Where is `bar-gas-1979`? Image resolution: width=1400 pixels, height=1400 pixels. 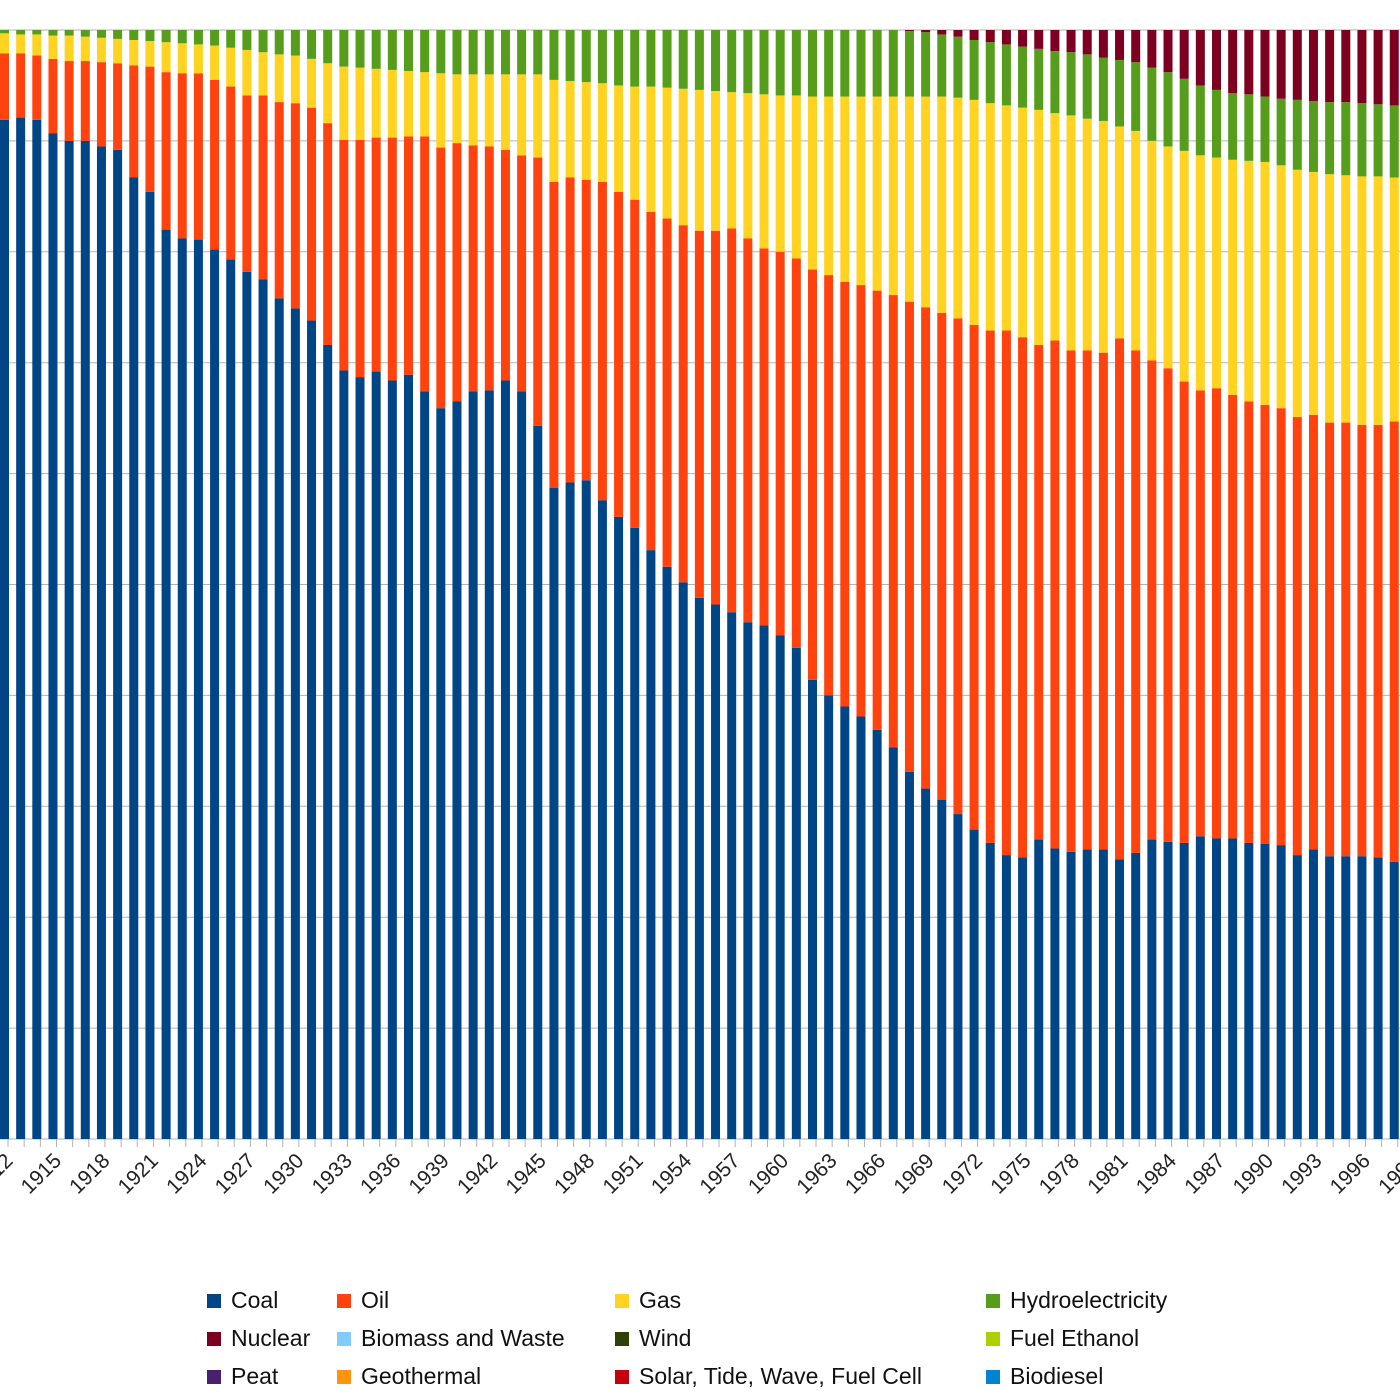
bar-gas-1979 is located at coordinates (1087, 234).